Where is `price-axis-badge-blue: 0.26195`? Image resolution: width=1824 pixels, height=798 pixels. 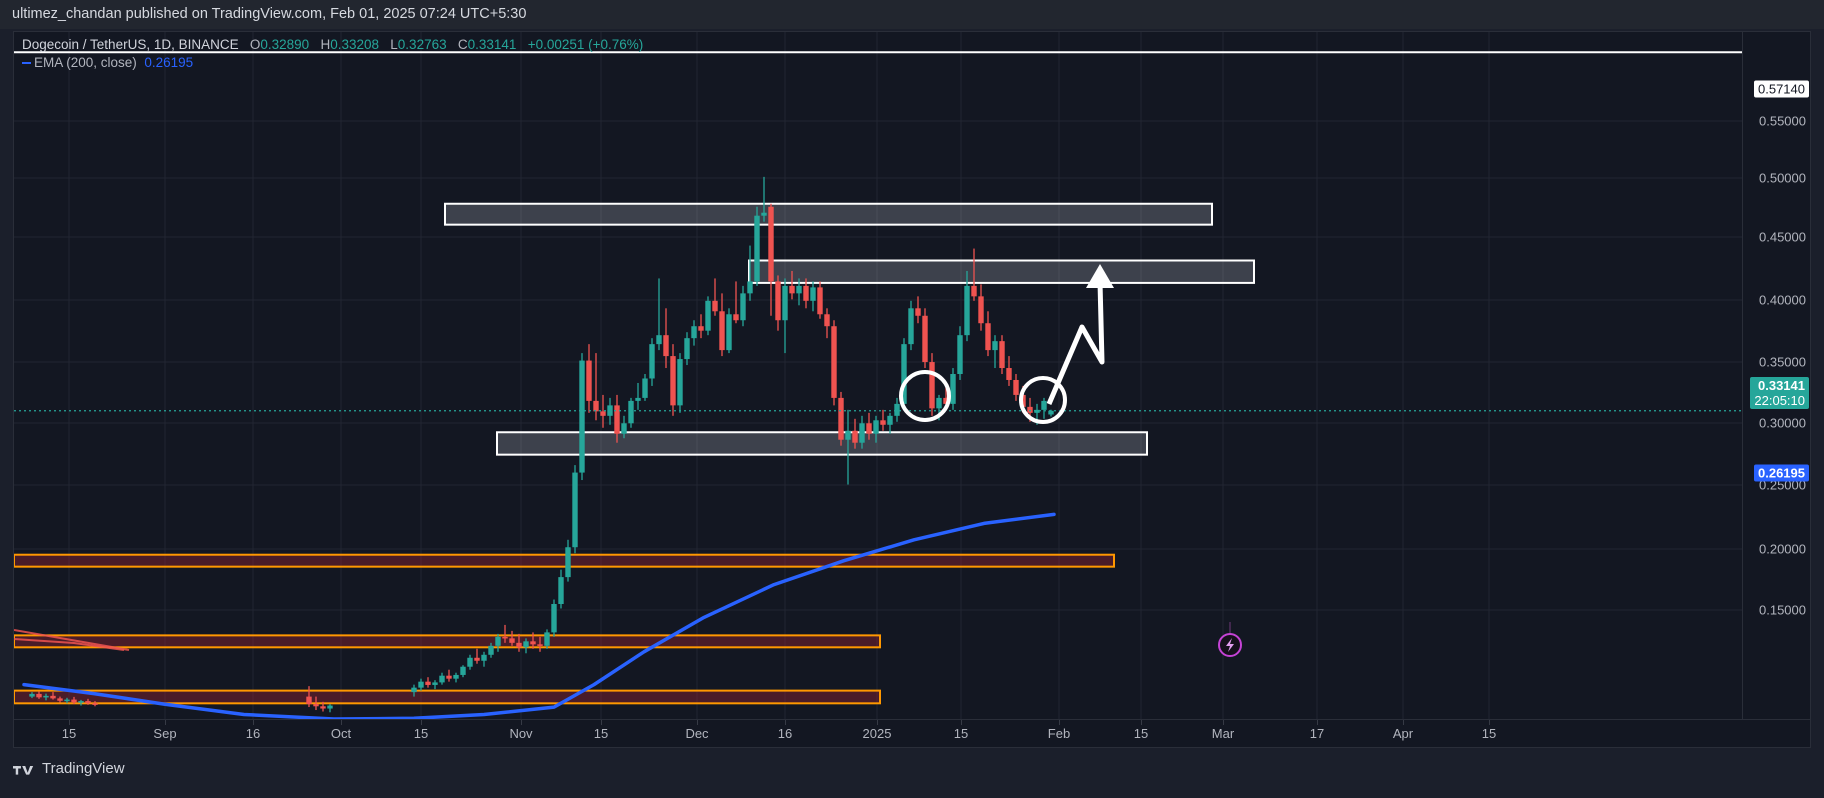 price-axis-badge-blue: 0.26195 is located at coordinates (1781, 473).